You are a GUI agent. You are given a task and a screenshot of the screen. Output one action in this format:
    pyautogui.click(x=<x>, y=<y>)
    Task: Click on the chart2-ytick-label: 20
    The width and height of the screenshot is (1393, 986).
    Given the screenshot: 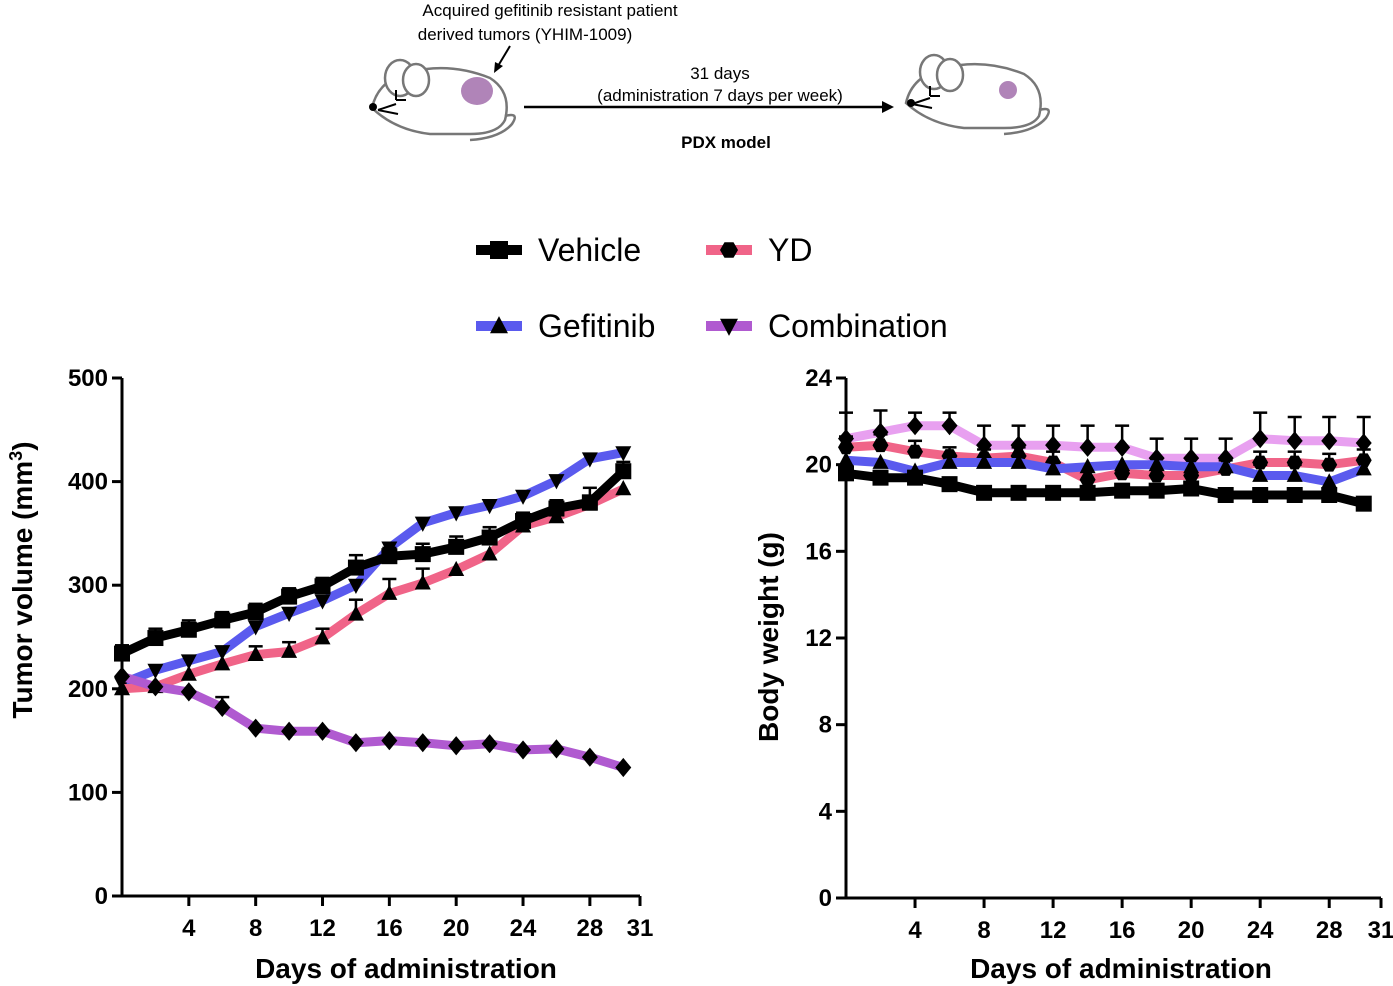 What is the action you would take?
    pyautogui.click(x=818, y=465)
    